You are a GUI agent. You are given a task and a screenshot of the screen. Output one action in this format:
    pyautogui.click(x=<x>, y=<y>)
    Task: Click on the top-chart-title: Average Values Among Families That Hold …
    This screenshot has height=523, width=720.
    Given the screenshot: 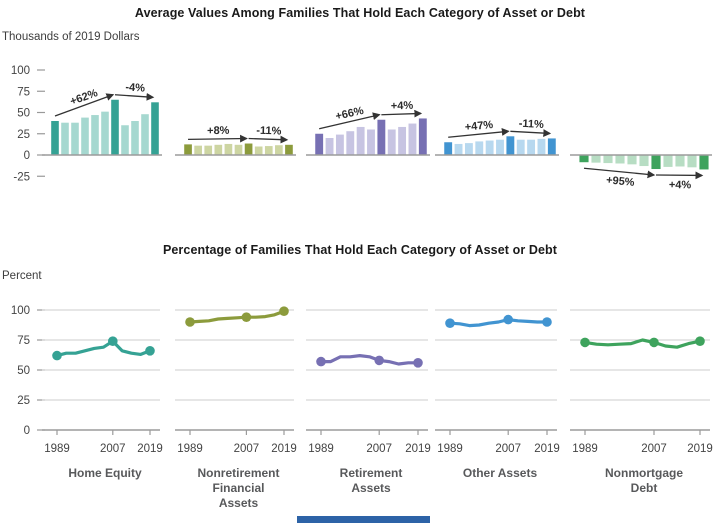 What is the action you would take?
    pyautogui.click(x=360, y=13)
    